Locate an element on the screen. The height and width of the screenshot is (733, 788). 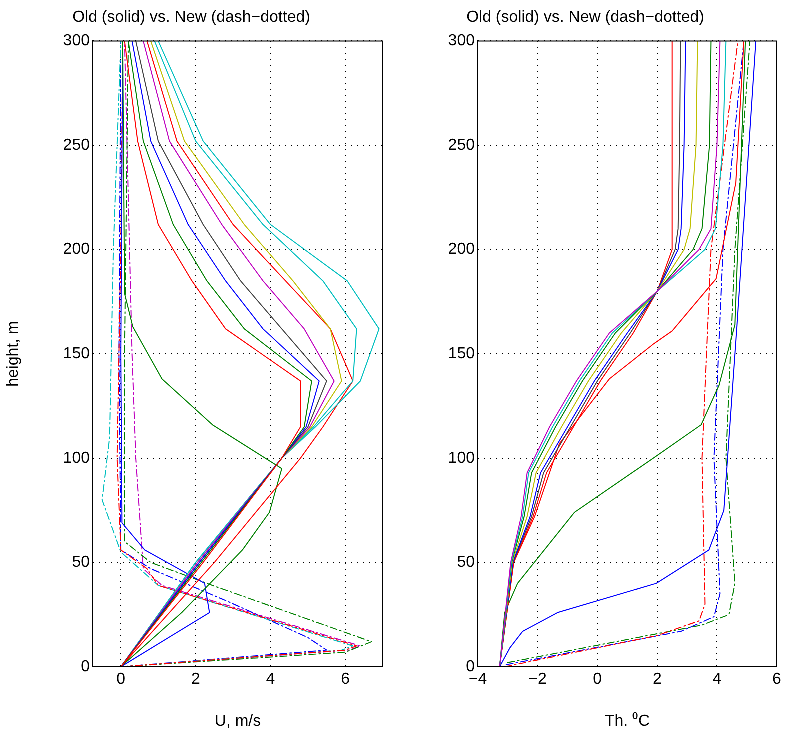
x-axis-title: Th. ⁰C is located at coordinates (627, 721).